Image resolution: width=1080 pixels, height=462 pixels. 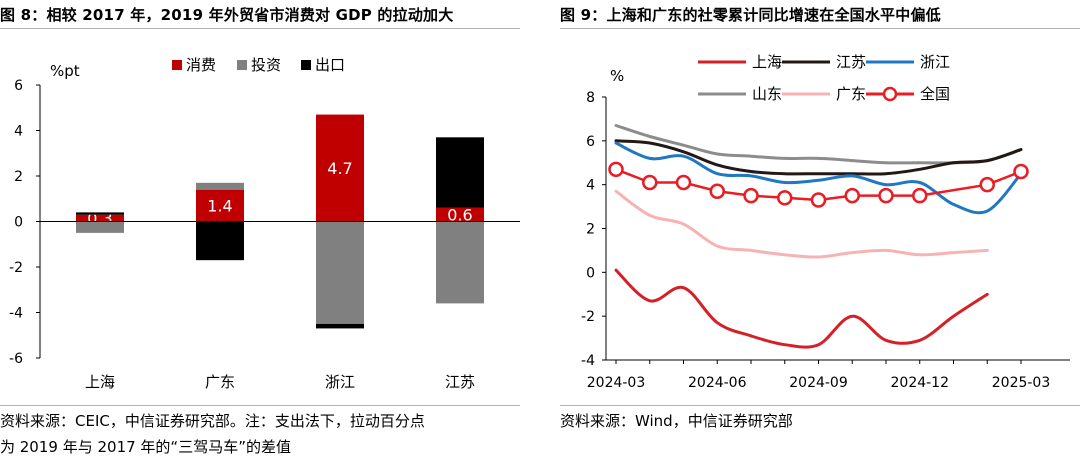 What do you see at coordinates (920, 383) in the screenshot?
I see `x-tick-label: 2024-12` at bounding box center [920, 383].